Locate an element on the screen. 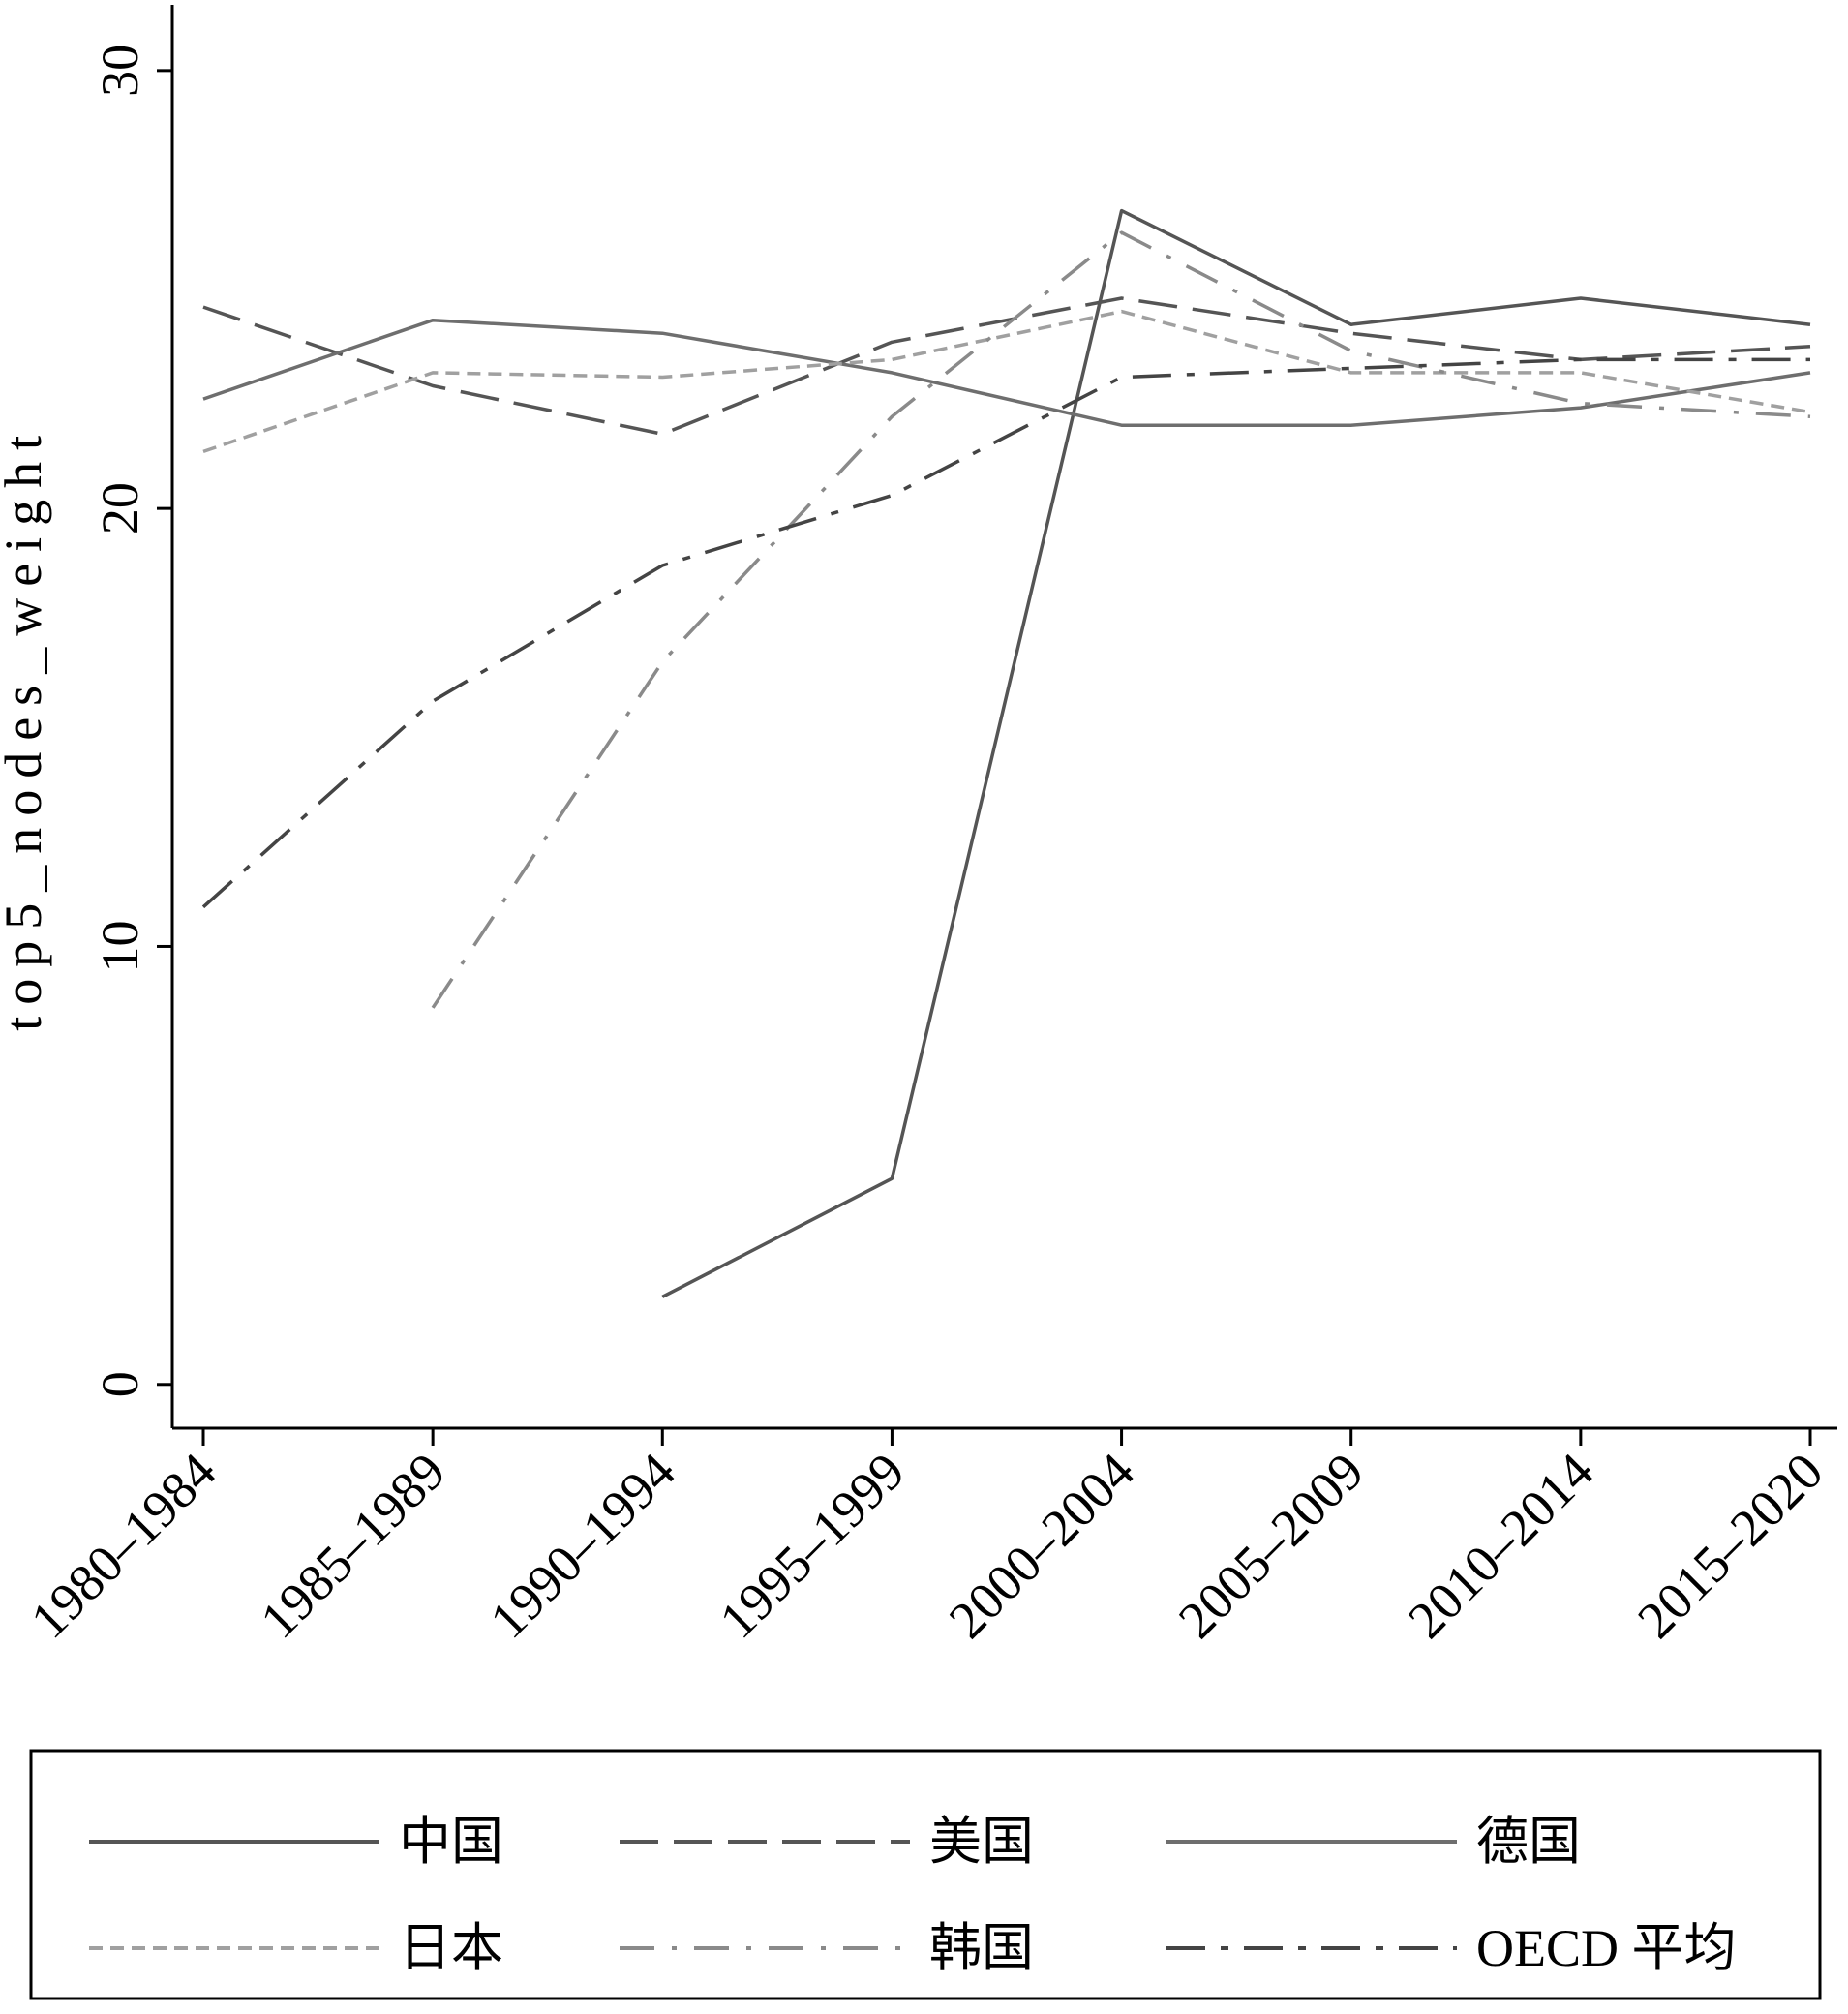  legend-box is located at coordinates (925, 1874).